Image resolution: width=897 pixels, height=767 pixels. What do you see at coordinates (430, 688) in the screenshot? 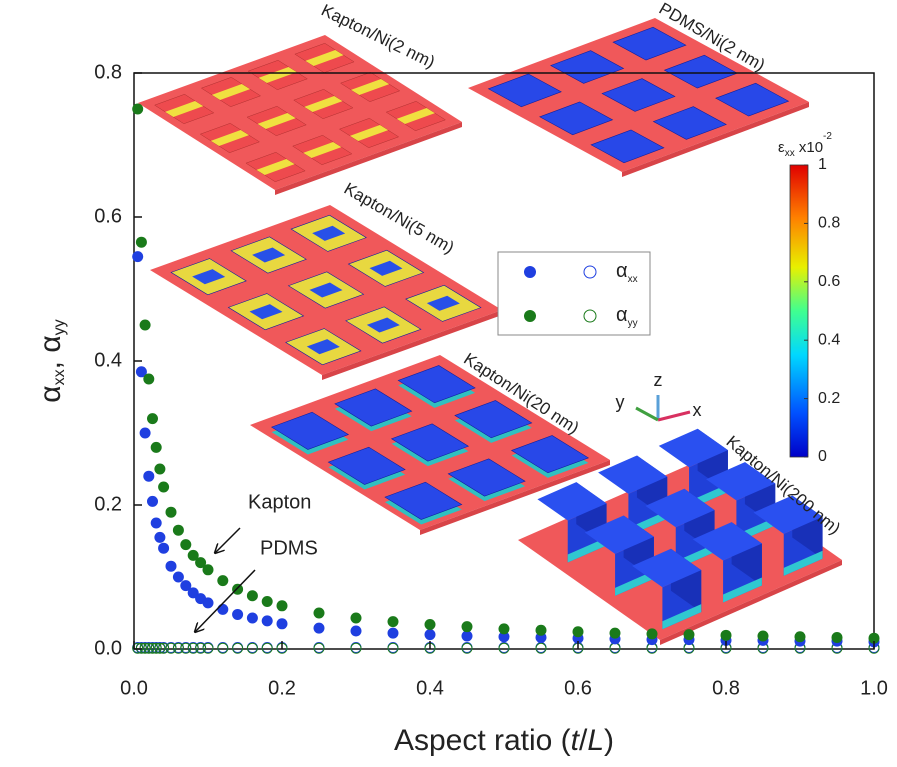
I see `x-tick-label: 0.4` at bounding box center [430, 688].